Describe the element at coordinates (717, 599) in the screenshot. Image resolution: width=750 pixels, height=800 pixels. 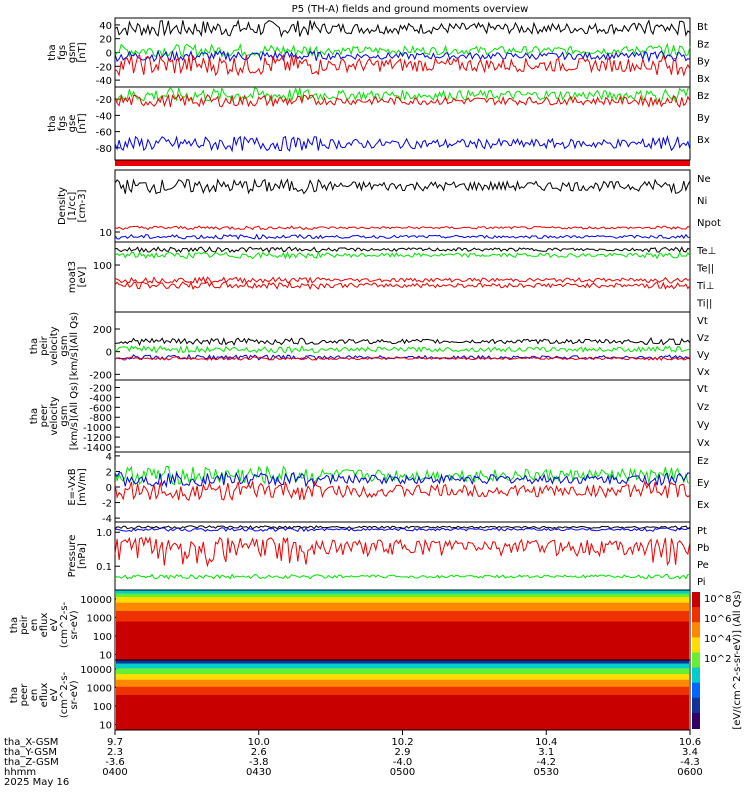
I see `colorbar-tick-label: 10^8` at that location.